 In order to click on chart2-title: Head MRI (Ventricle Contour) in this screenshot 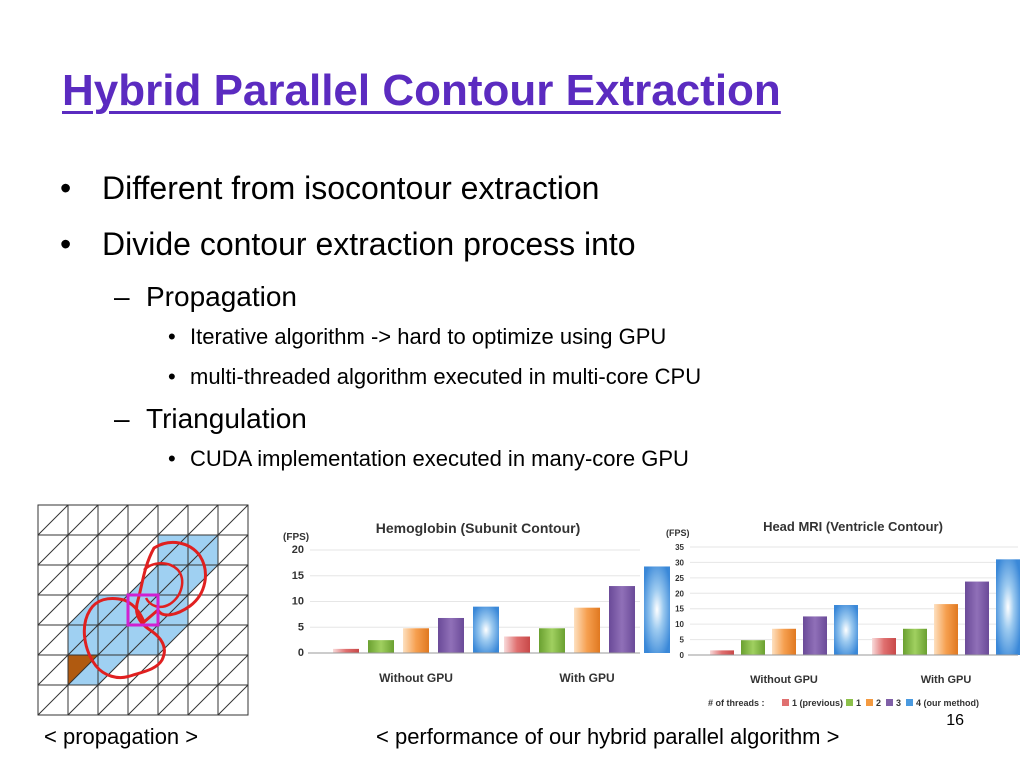, I will do `click(853, 526)`.